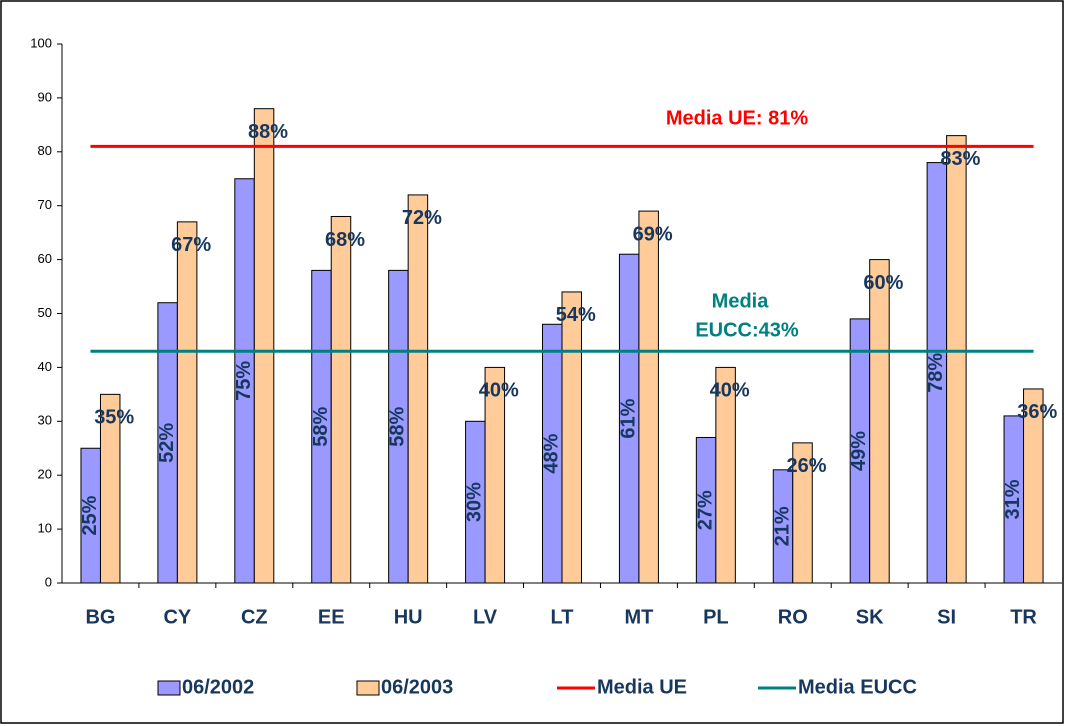  What do you see at coordinates (562, 617) in the screenshot?
I see `x-tick-label: LT` at bounding box center [562, 617].